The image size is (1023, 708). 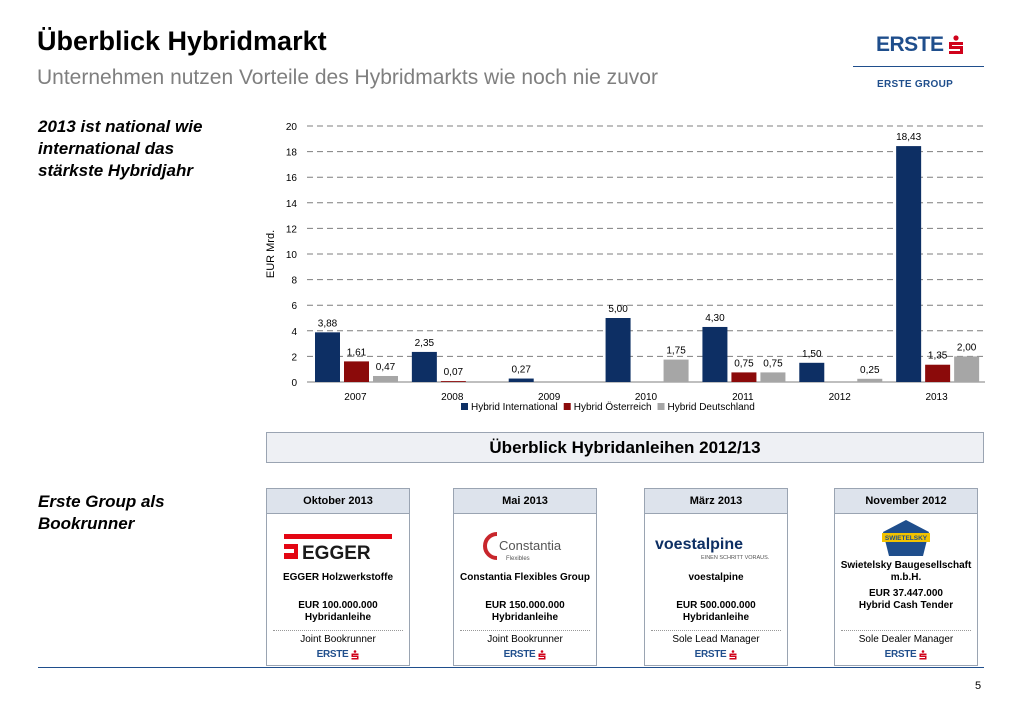 I want to click on svg-text: SWIETELSKY, so click(x=906, y=538).